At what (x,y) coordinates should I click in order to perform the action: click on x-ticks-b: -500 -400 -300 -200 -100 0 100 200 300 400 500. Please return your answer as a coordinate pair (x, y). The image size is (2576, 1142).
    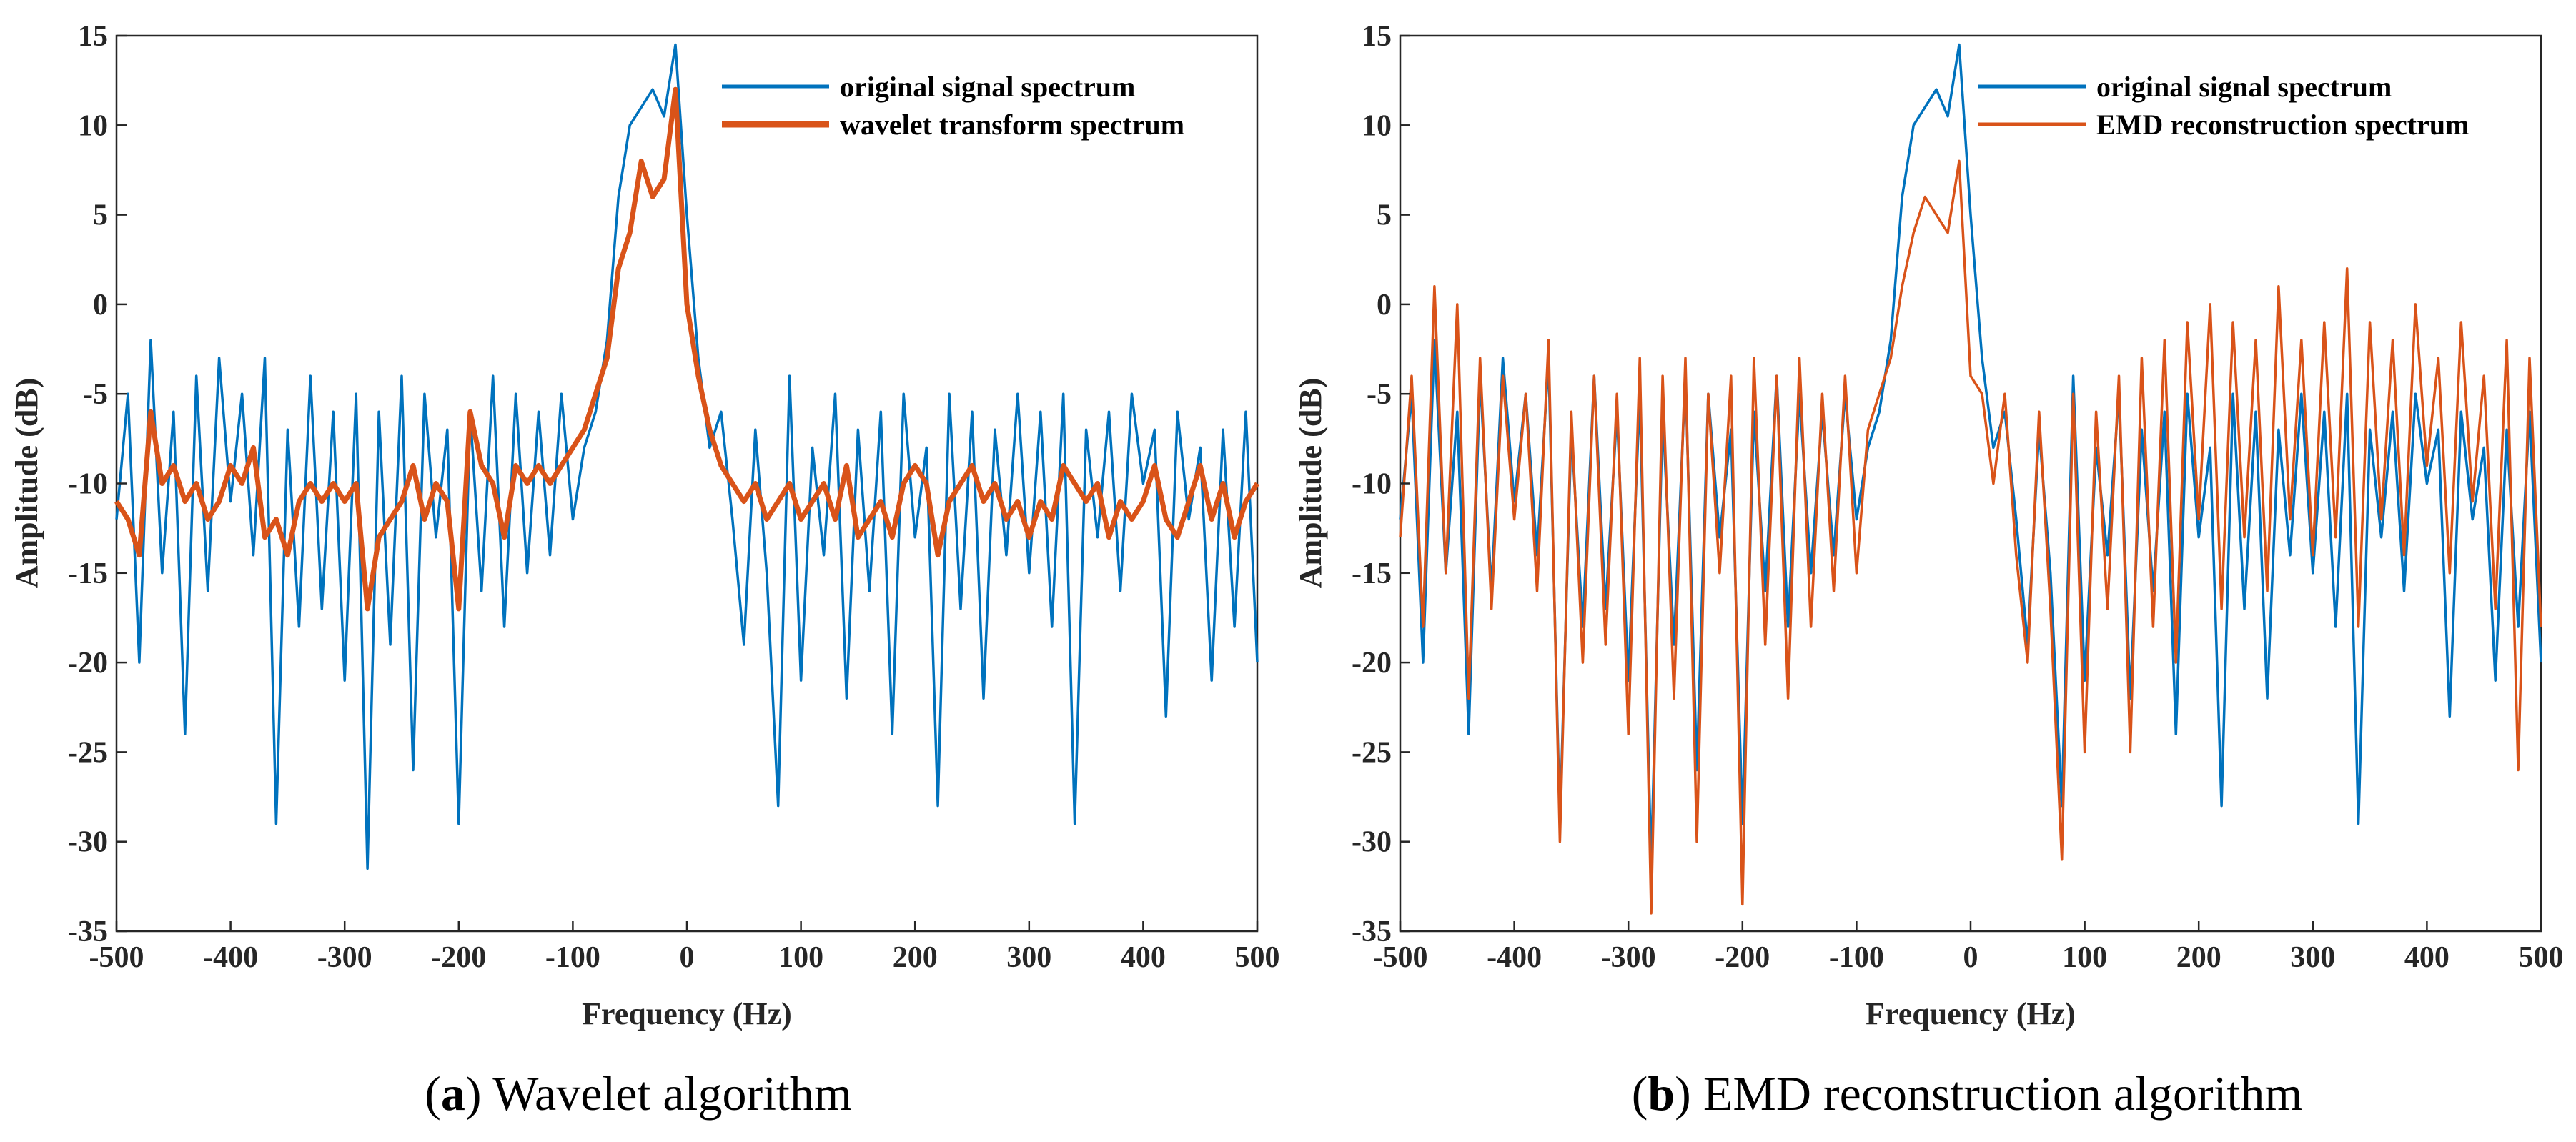
    Looking at the image, I should click on (1969, 947).